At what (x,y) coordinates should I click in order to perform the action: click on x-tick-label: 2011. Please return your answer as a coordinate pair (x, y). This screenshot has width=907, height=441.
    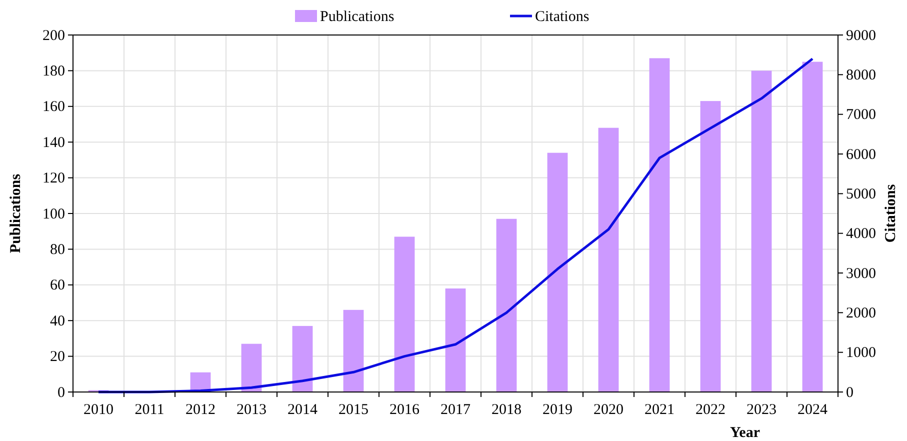
    Looking at the image, I should click on (149, 410).